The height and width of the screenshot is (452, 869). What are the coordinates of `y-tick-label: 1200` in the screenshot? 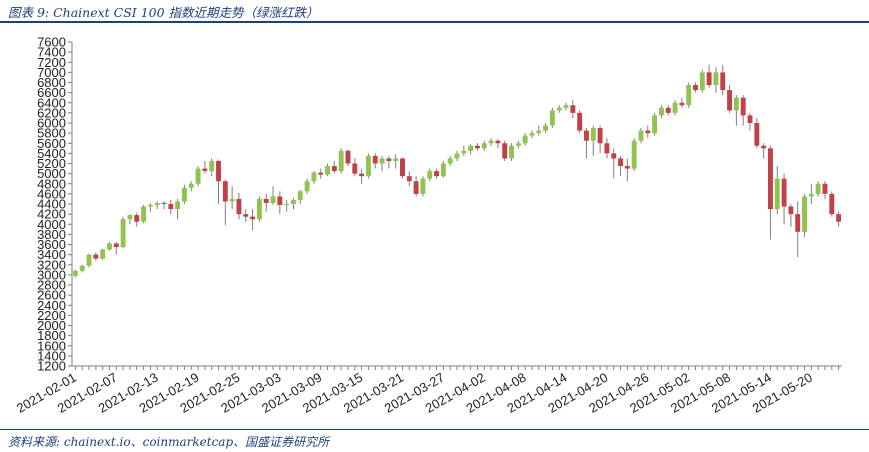 It's located at (51, 366).